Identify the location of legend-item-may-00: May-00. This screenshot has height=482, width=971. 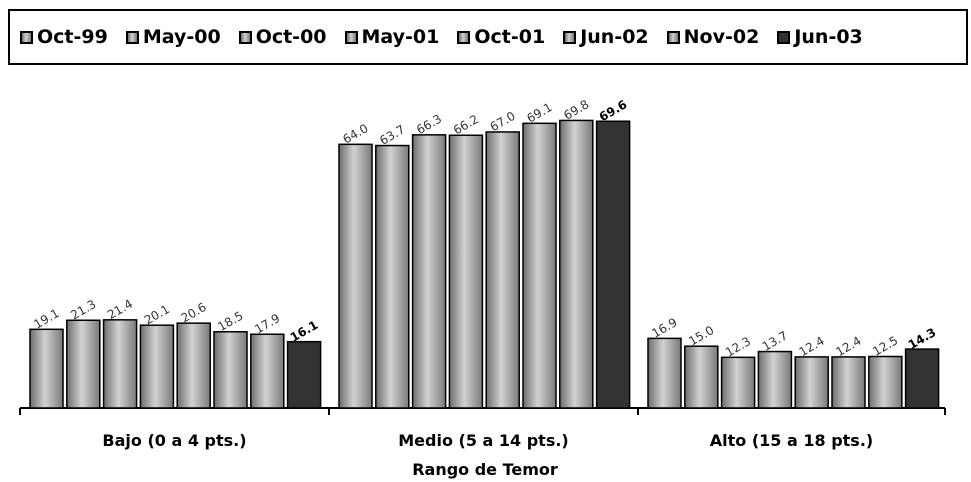
(173, 37).